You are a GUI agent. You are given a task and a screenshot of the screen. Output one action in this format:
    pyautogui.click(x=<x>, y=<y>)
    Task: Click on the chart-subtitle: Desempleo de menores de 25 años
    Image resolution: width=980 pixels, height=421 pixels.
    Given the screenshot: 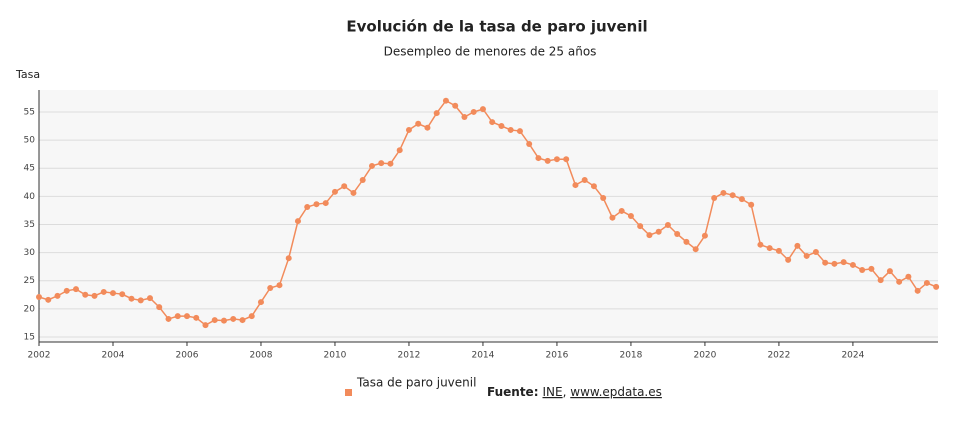 What is the action you would take?
    pyautogui.click(x=490, y=52)
    